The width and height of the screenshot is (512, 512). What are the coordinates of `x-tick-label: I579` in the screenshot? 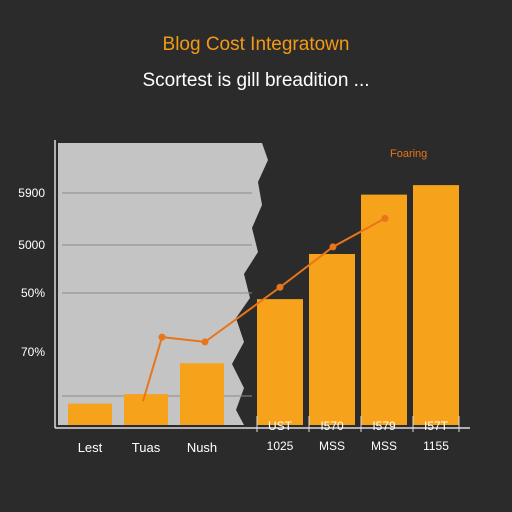 It's located at (384, 426).